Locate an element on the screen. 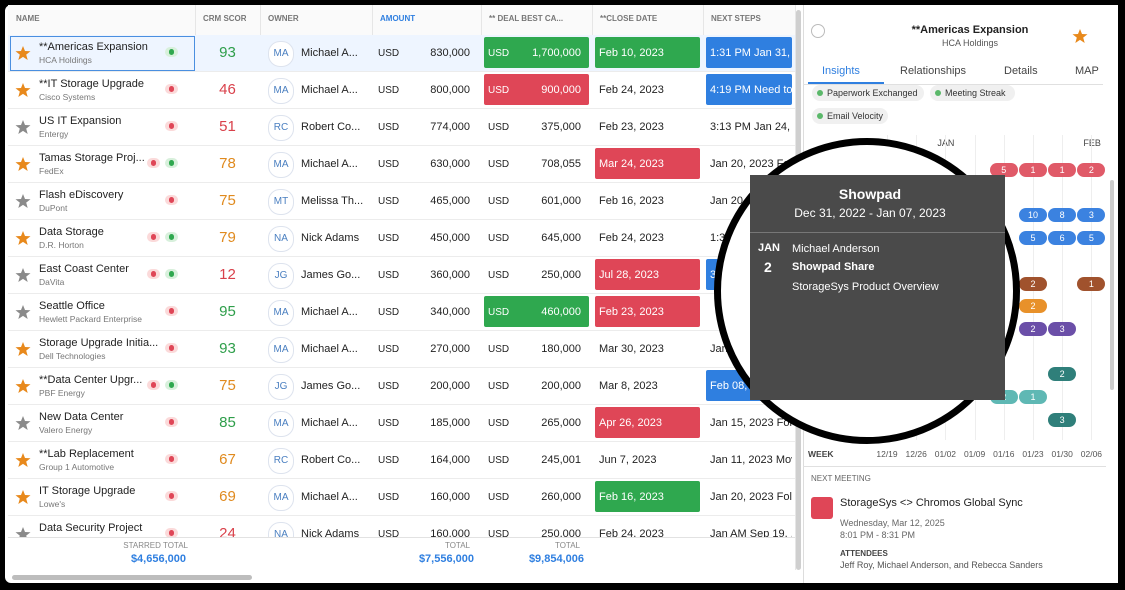 This screenshot has height=590, width=1125. column-header: CRM SCORE is located at coordinates (224, 18).